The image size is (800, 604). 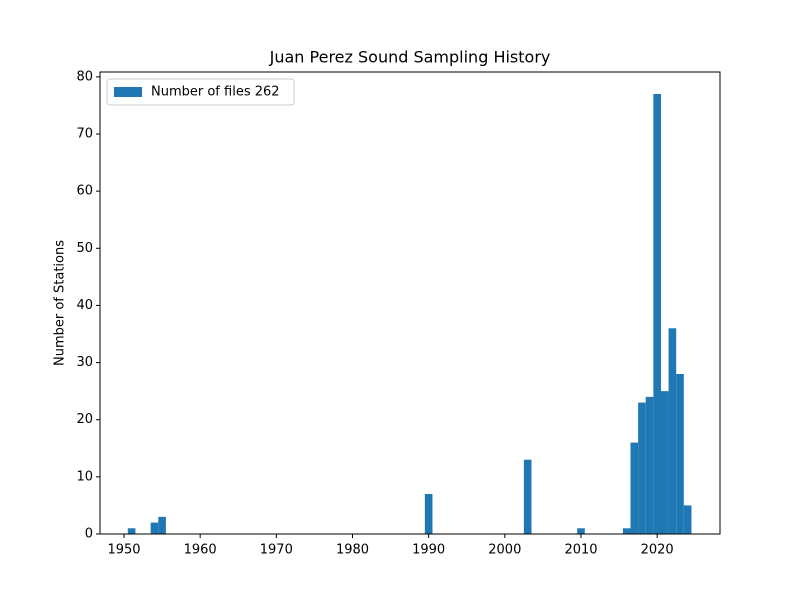 I want to click on y-tick-label: 50, so click(x=84, y=248).